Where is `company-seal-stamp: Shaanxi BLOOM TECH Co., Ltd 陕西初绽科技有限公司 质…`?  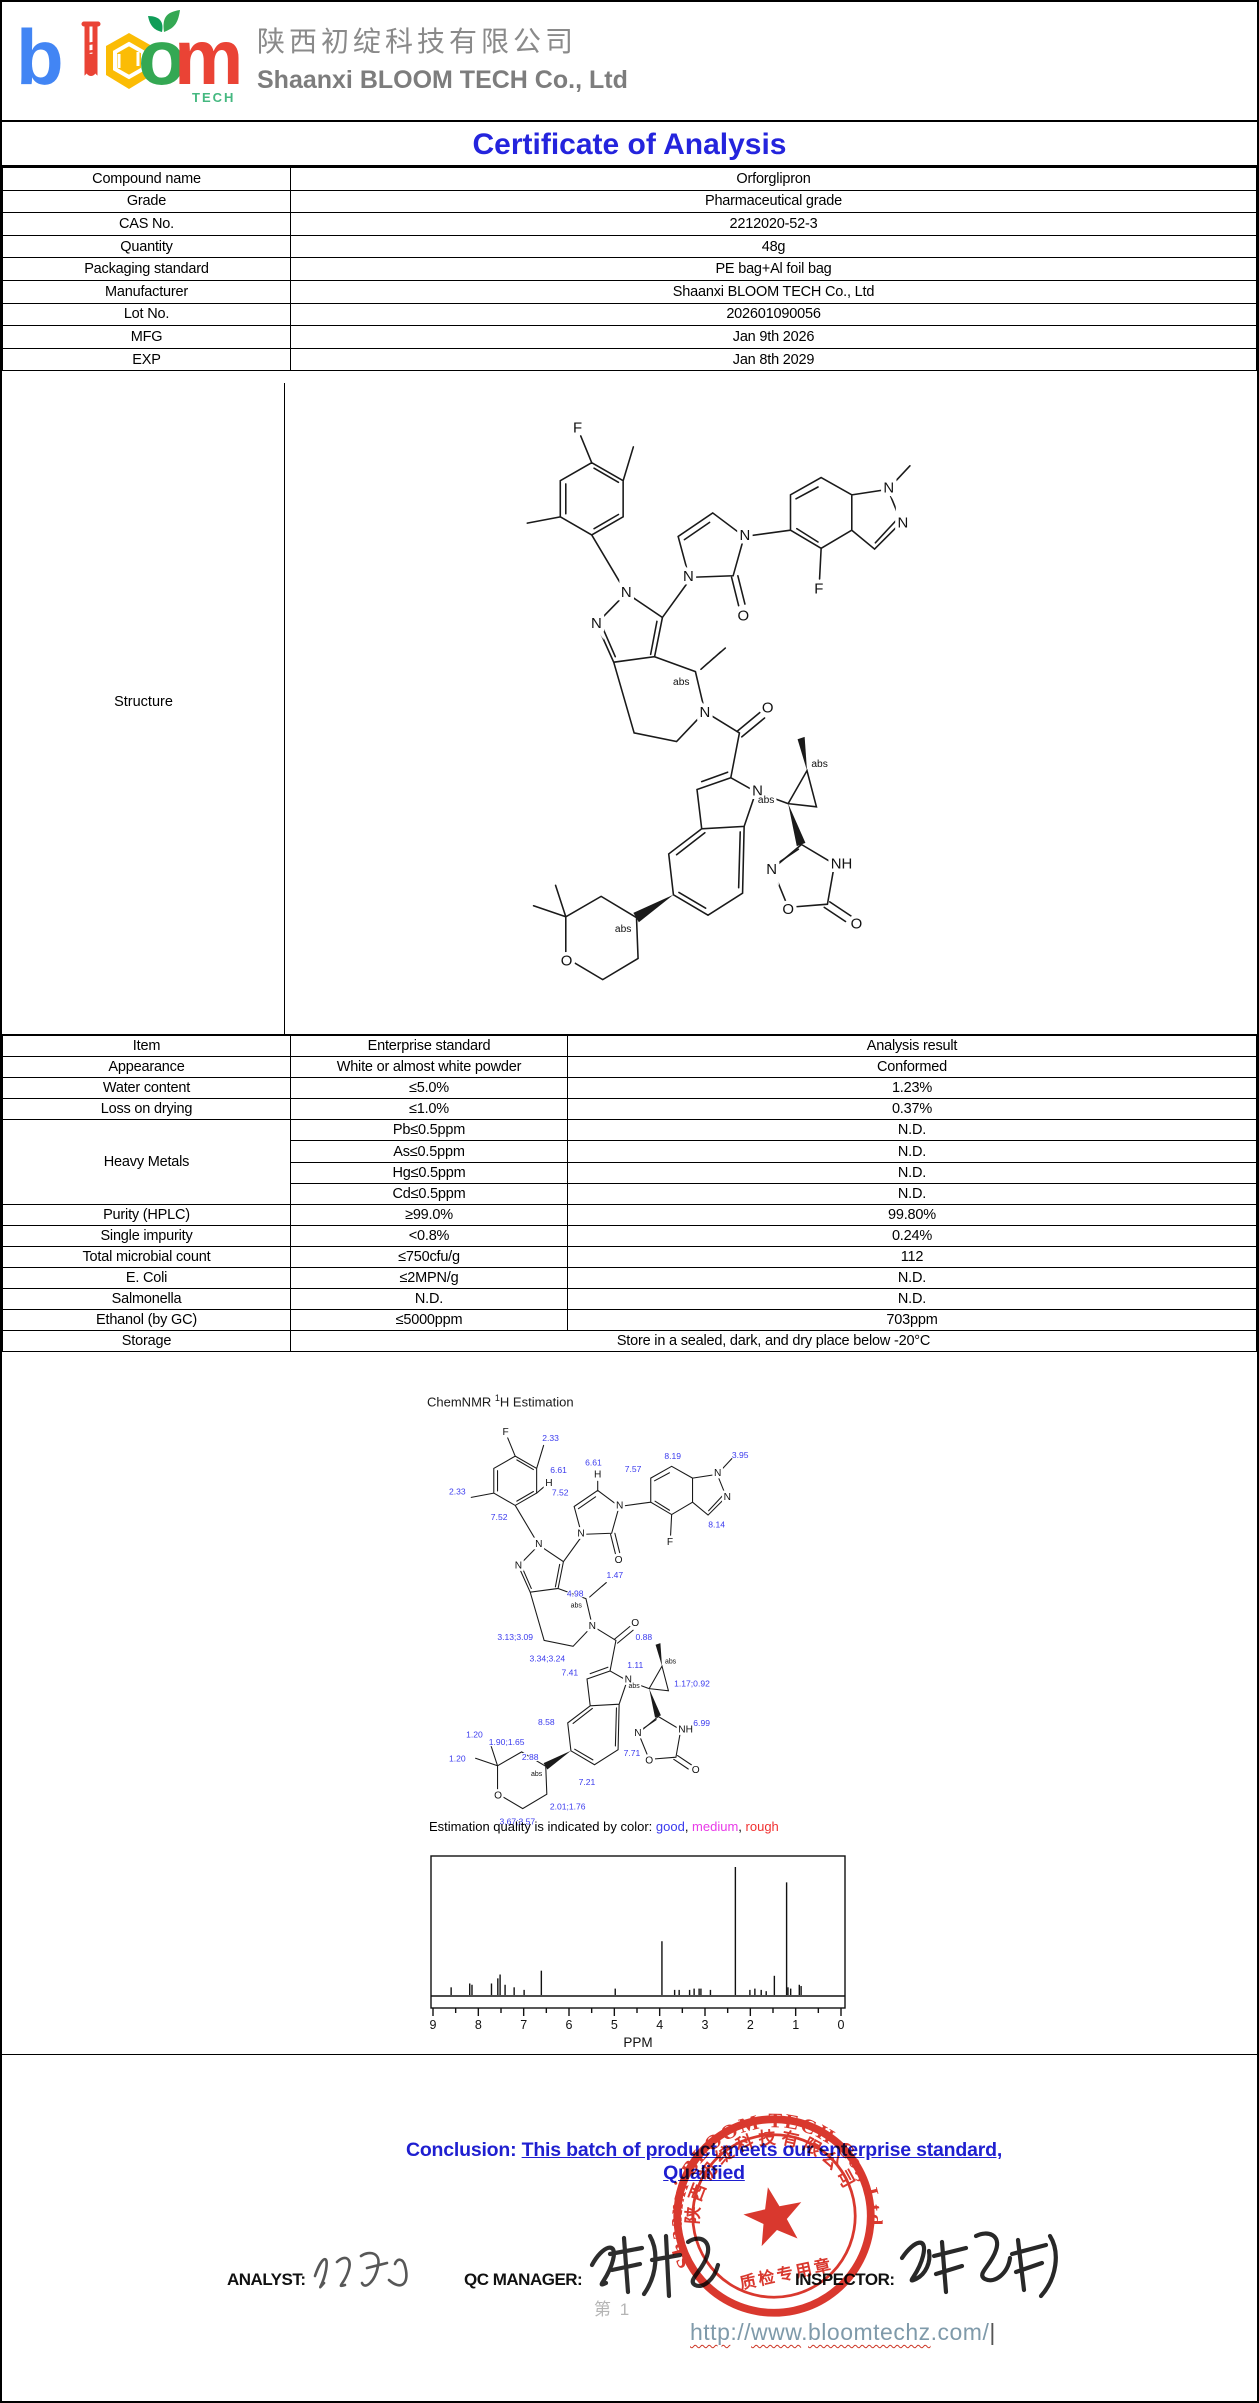
company-seal-stamp: Shaanxi BLOOM TECH Co., Ltd 陕西初绽科技有限公司 质… is located at coordinates (766, 2203).